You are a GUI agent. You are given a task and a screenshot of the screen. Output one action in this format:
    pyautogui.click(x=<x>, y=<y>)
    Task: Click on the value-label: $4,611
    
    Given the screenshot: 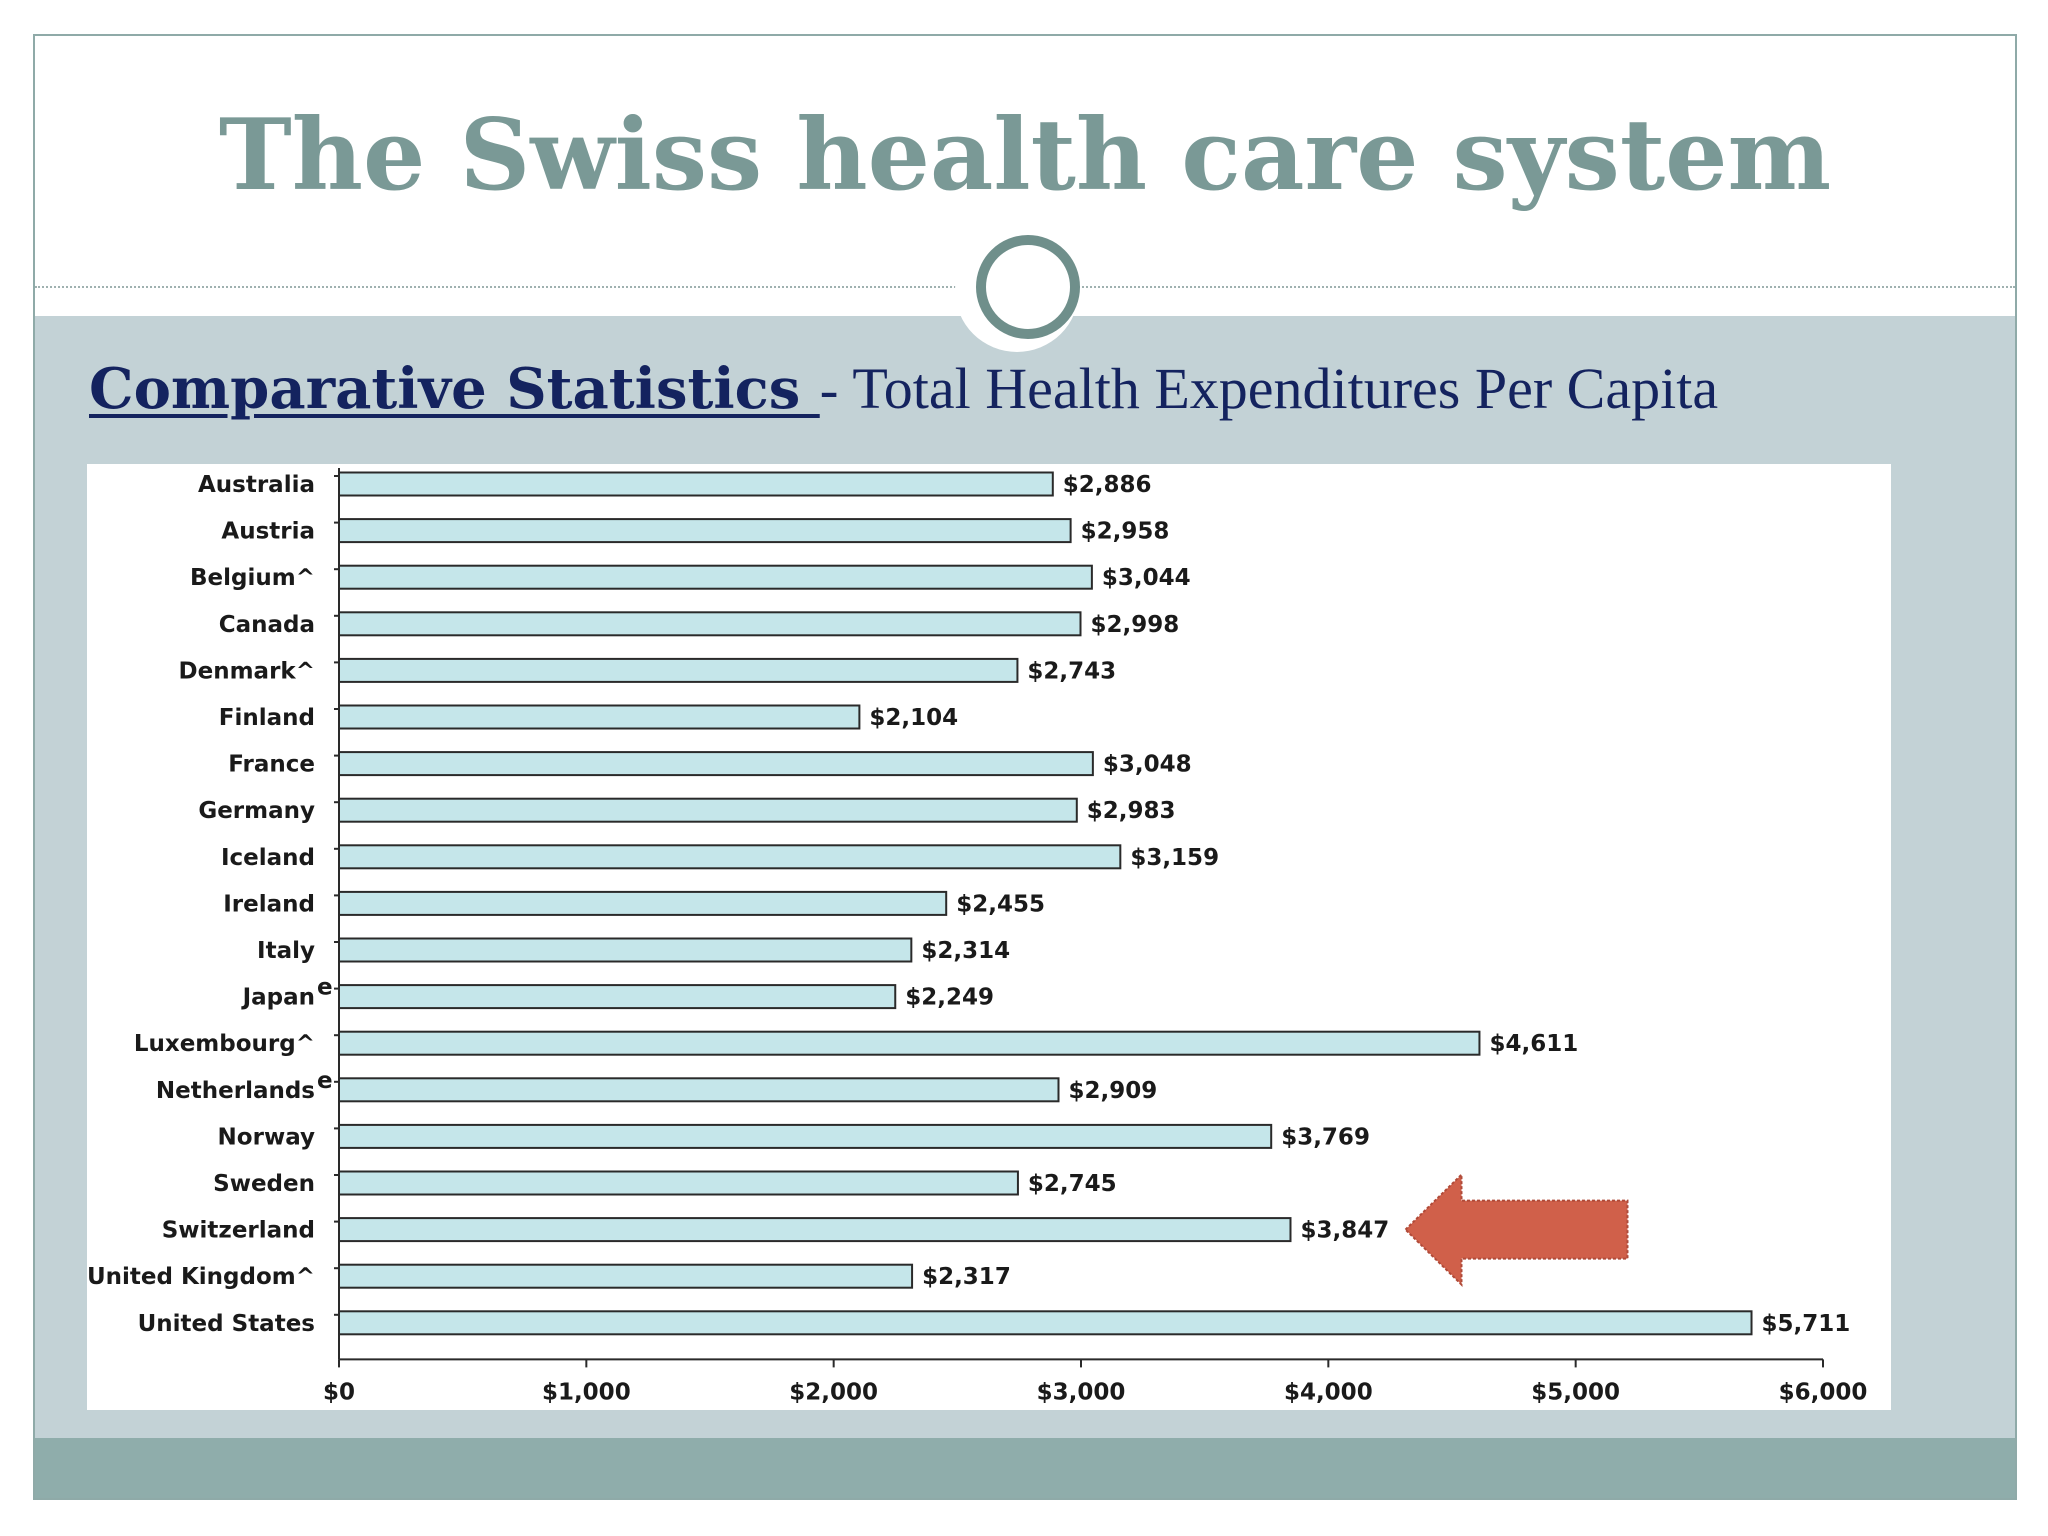 What is the action you would take?
    pyautogui.click(x=1533, y=1044)
    